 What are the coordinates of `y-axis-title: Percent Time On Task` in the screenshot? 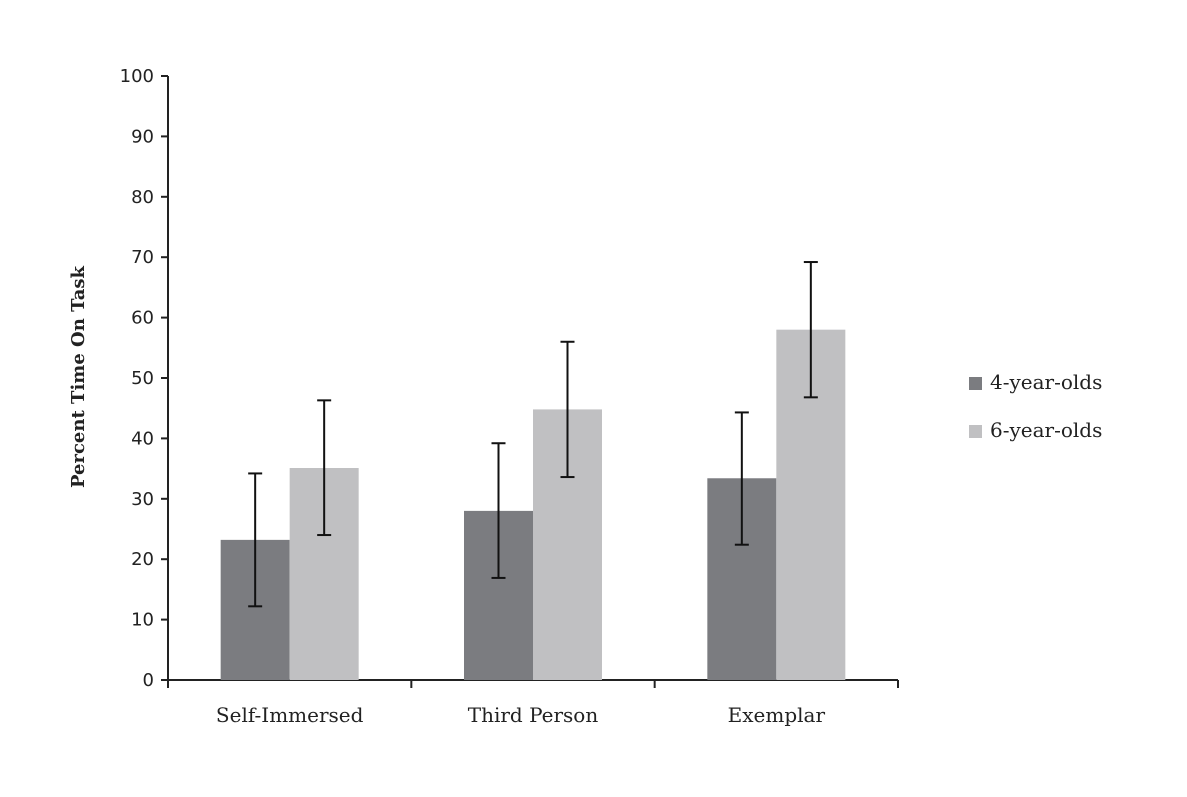 It's located at (78, 376).